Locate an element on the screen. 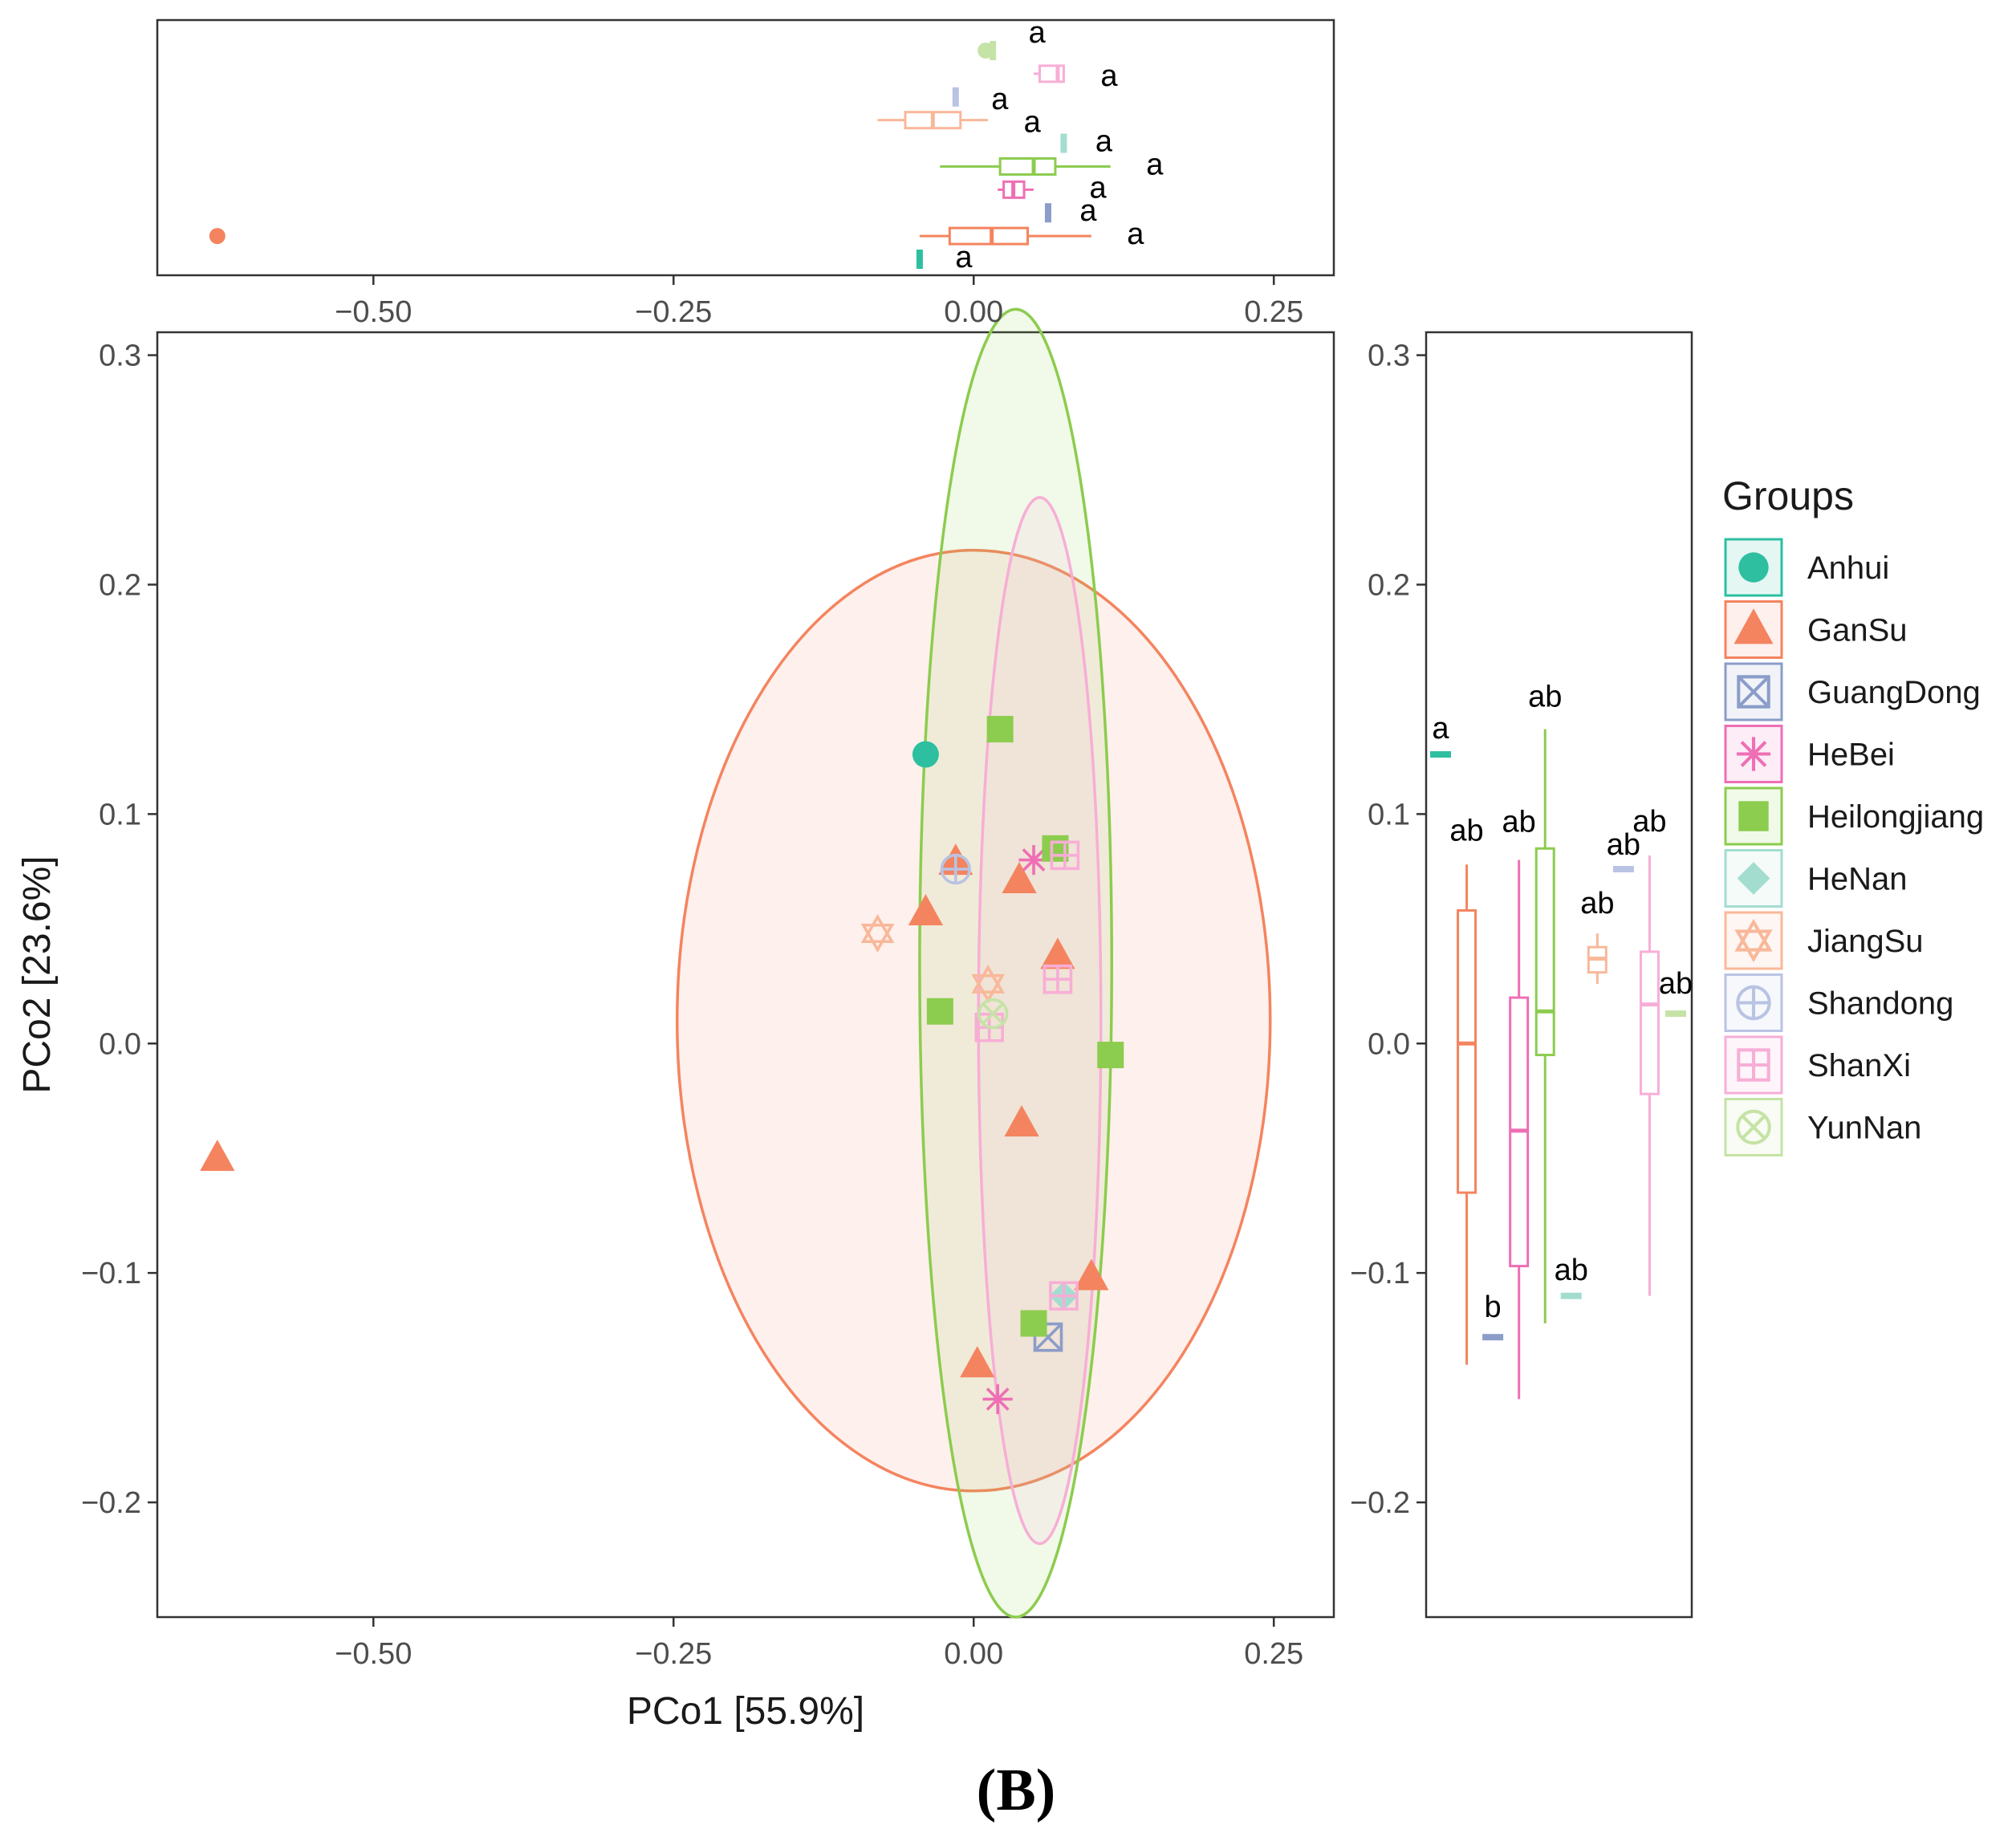  legend-item-hebei: HeBei is located at coordinates (1809, 754).